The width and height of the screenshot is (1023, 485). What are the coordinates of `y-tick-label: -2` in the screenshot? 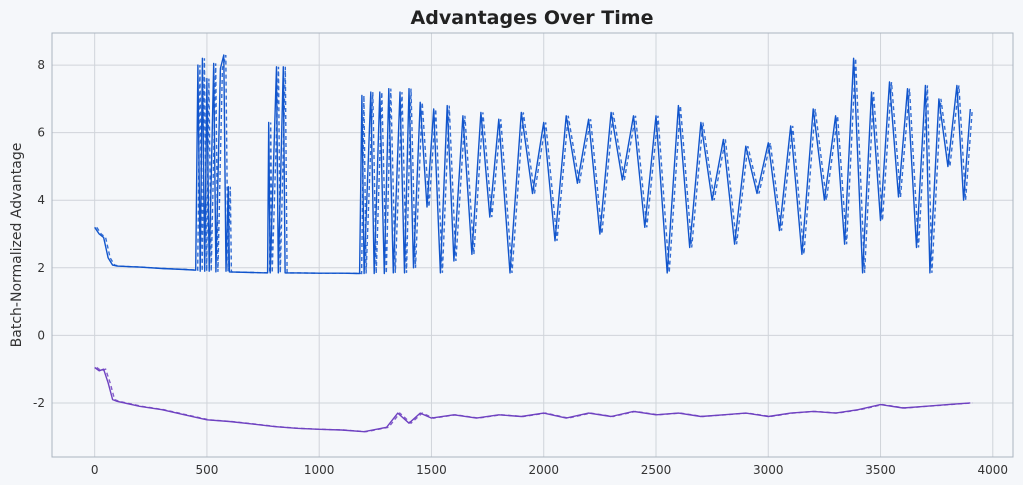 It's located at (39, 403).